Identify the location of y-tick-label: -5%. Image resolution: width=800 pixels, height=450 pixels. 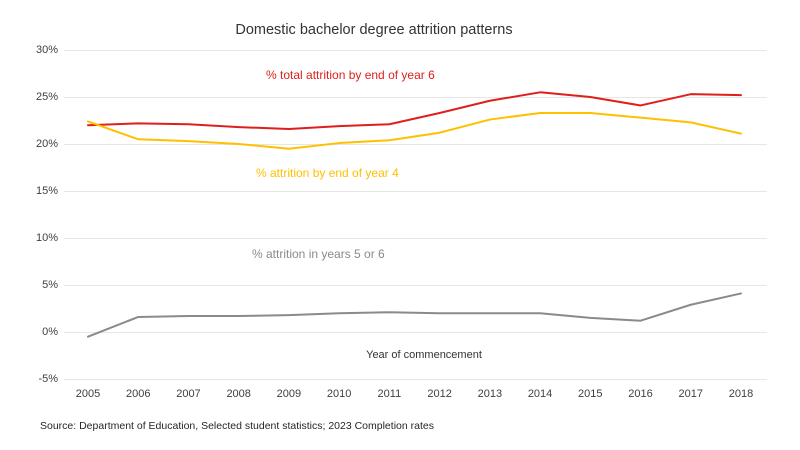
(48, 379).